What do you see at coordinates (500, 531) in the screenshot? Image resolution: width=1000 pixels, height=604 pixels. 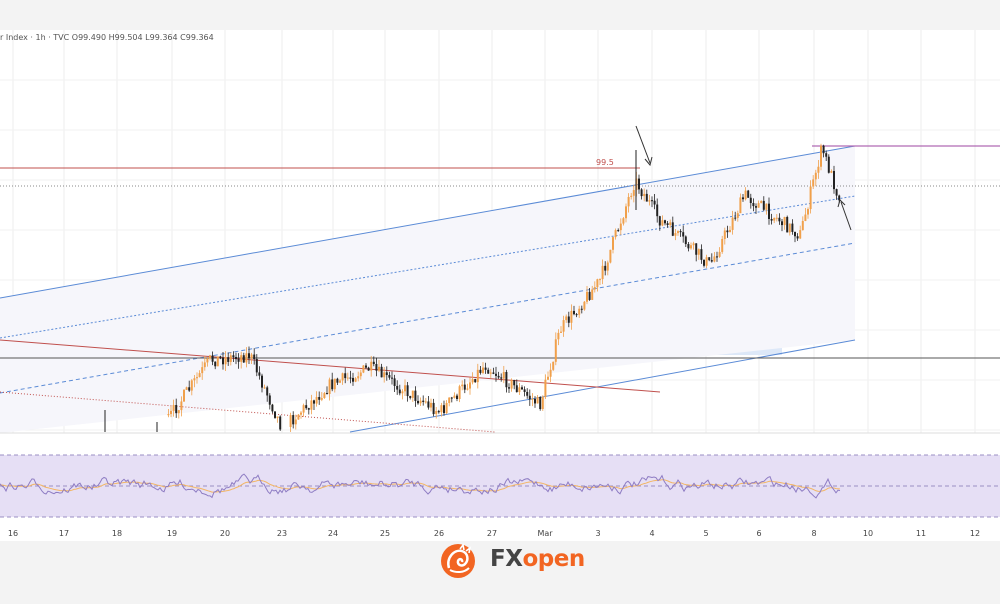 I see `x-axis: 16 17 18 19 20 23 24 25 26 27 Mar 3 4 5 6 8 10 11 12` at bounding box center [500, 531].